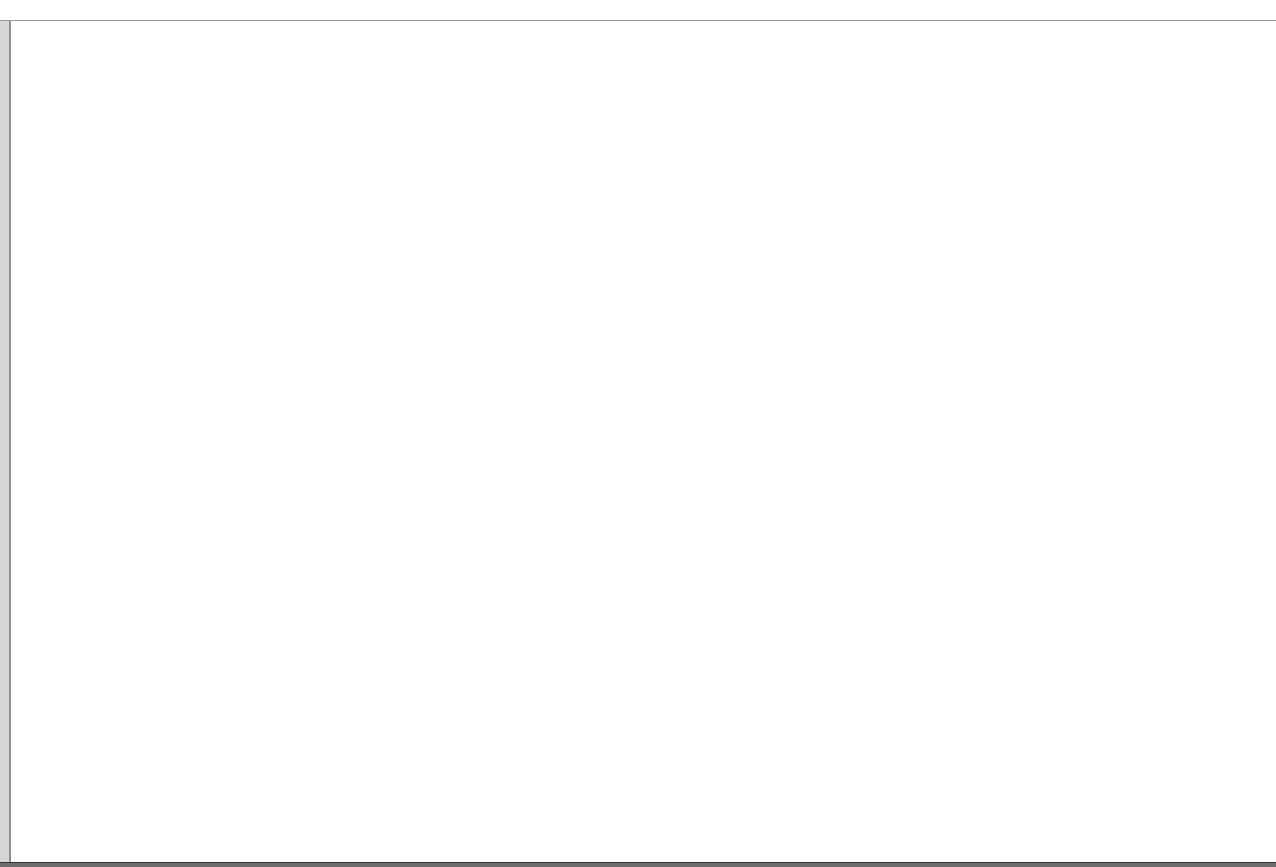 This screenshot has width=1276, height=867. Describe the element at coordinates (638, 864) in the screenshot. I see `window-edge-bottom` at that location.